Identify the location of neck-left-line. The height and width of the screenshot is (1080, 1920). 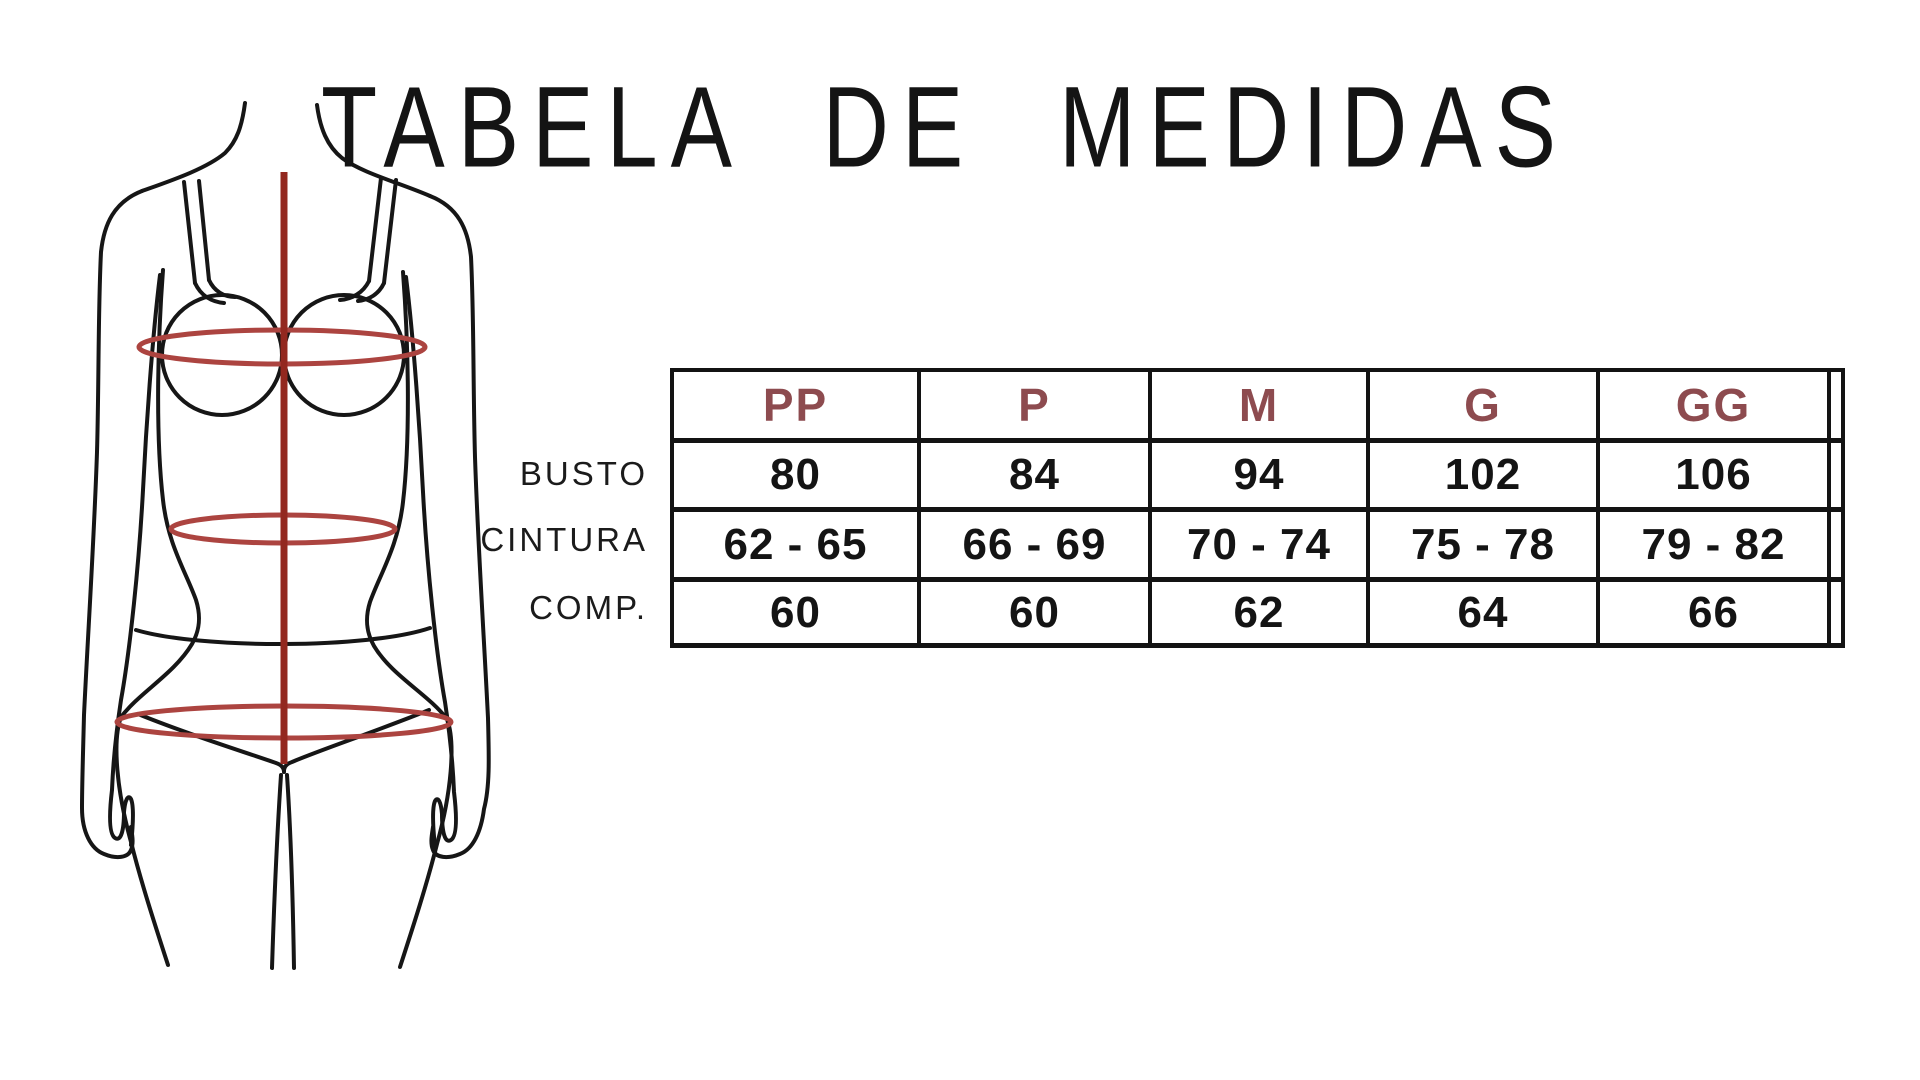
(193, 147).